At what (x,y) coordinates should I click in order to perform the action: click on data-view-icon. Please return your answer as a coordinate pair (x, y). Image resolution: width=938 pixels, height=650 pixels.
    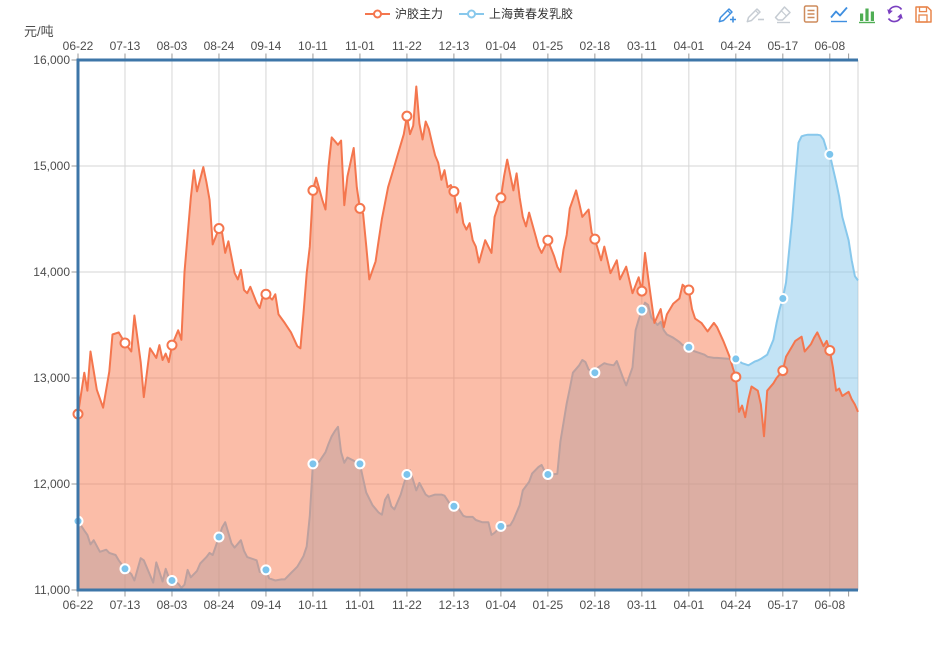
    Looking at the image, I should click on (811, 14).